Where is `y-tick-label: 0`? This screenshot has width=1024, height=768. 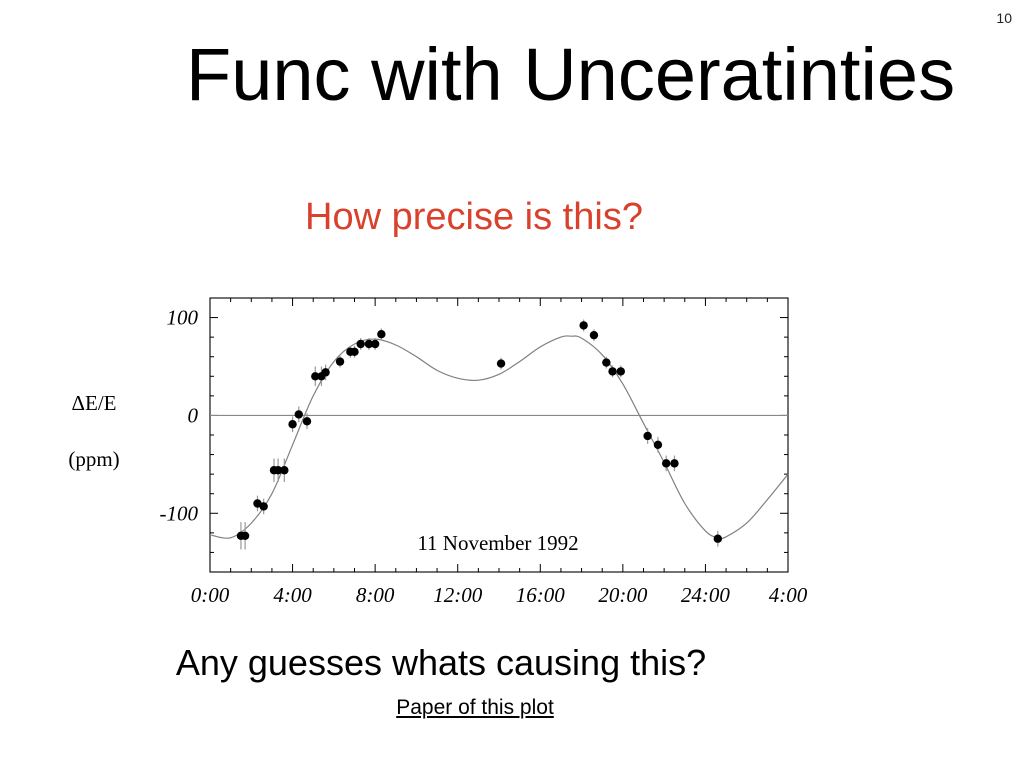
y-tick-label: 0 is located at coordinates (193, 415).